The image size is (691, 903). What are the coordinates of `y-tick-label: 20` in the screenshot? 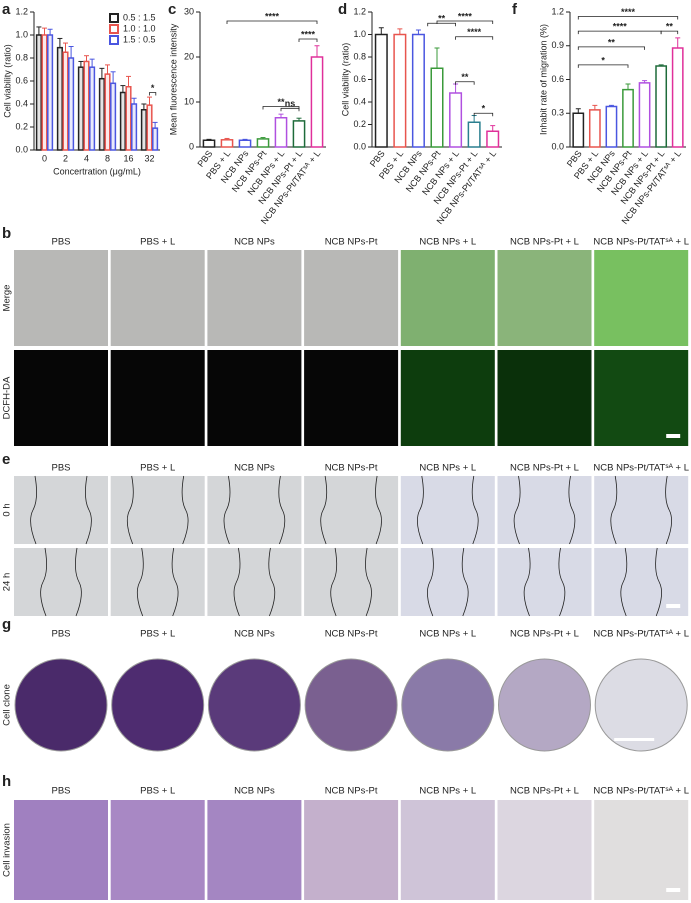 It's located at (189, 56).